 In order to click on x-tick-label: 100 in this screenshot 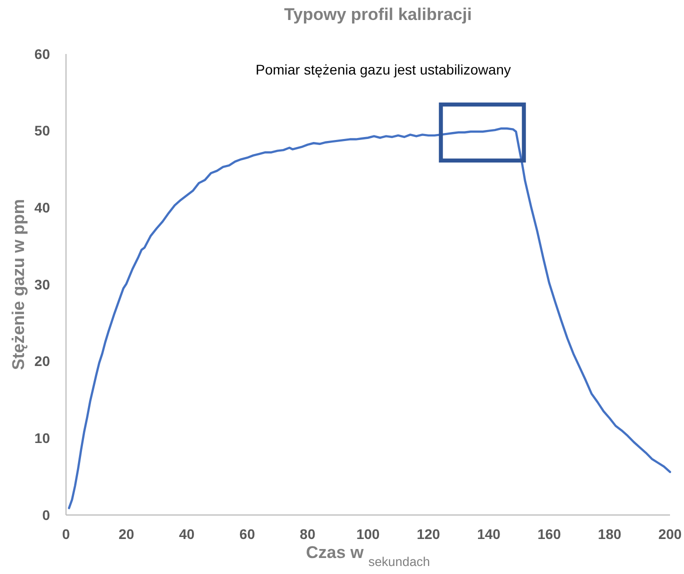, I will do `click(368, 534)`.